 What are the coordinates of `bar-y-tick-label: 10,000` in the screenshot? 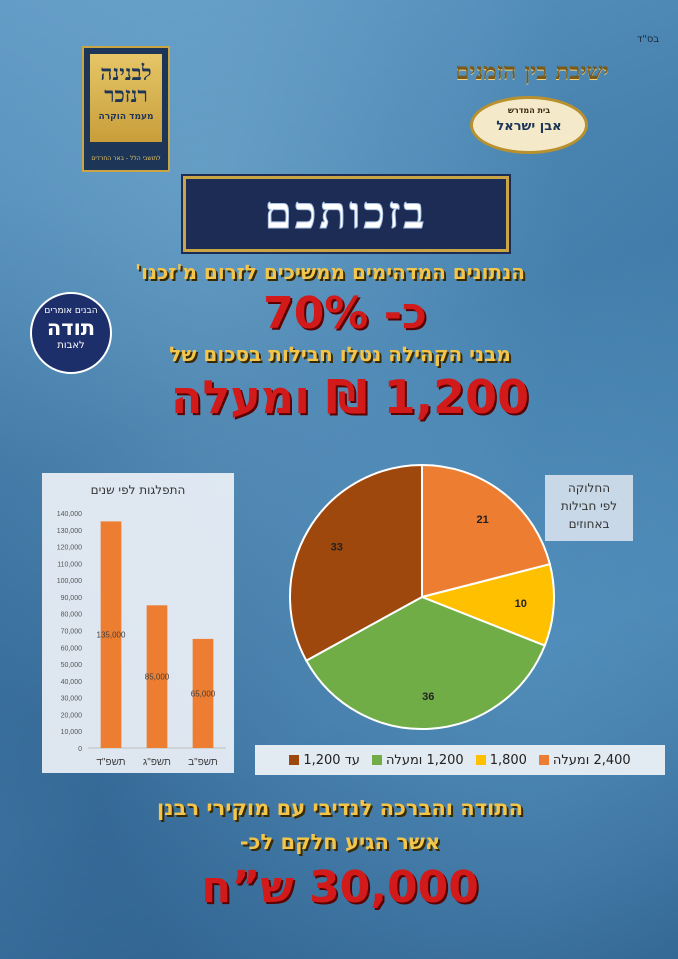 It's located at (72, 732).